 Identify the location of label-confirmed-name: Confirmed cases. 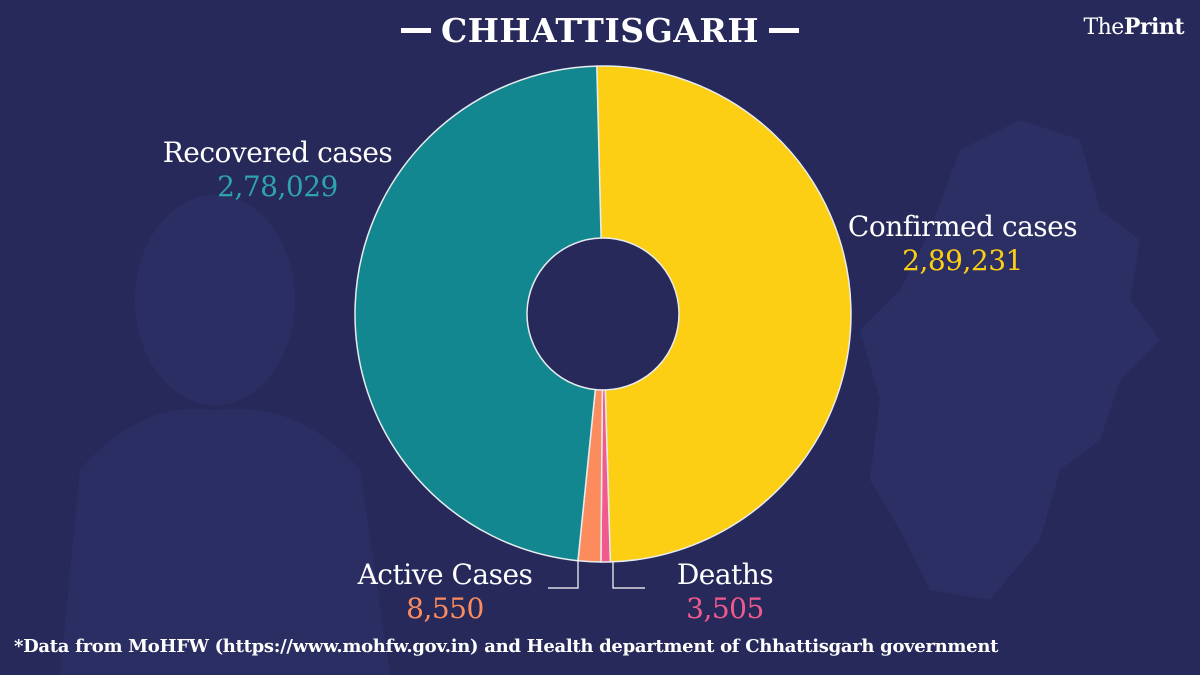
(962, 226).